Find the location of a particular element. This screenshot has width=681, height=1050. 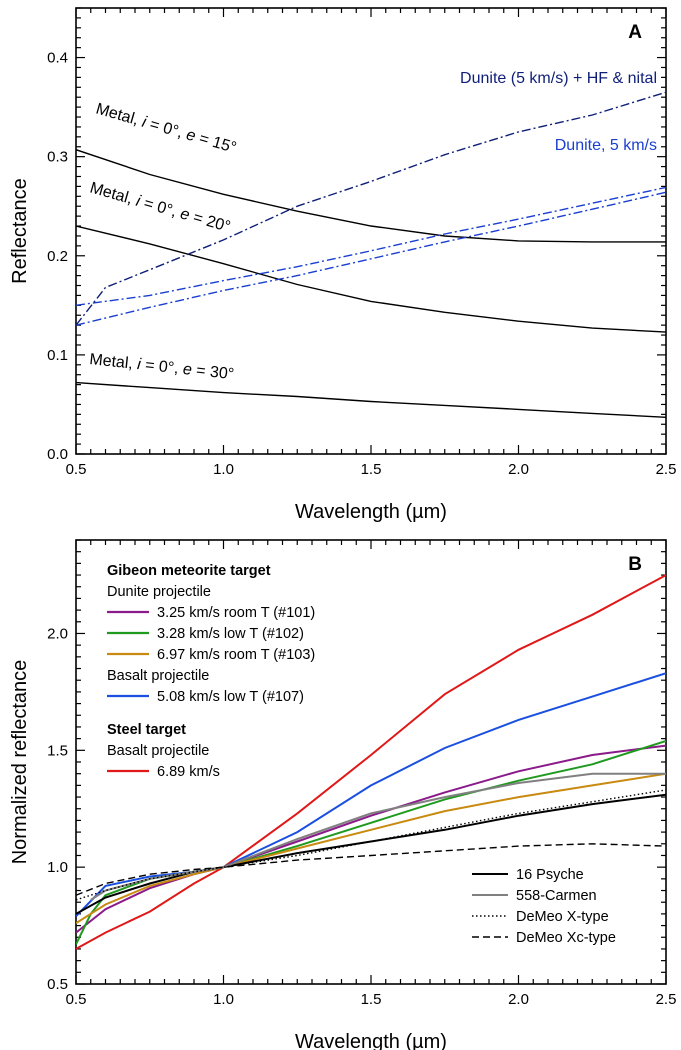

series-line-6-97-km-s-room-t-103- is located at coordinates (371, 848).